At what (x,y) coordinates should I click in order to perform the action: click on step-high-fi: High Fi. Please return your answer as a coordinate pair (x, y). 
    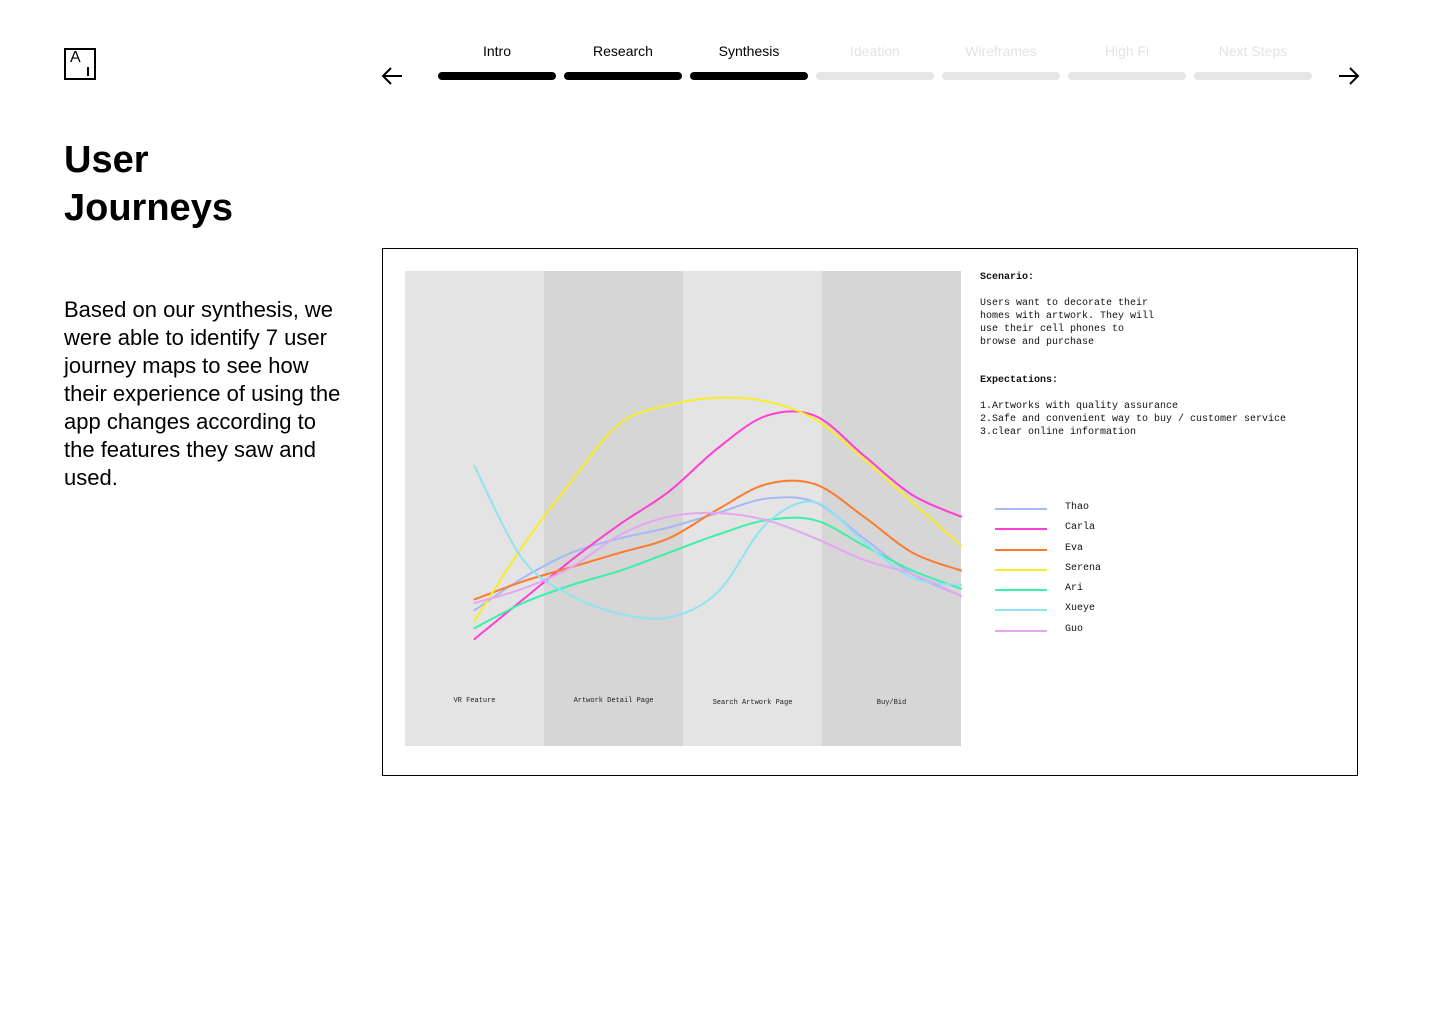
    Looking at the image, I should click on (1127, 62).